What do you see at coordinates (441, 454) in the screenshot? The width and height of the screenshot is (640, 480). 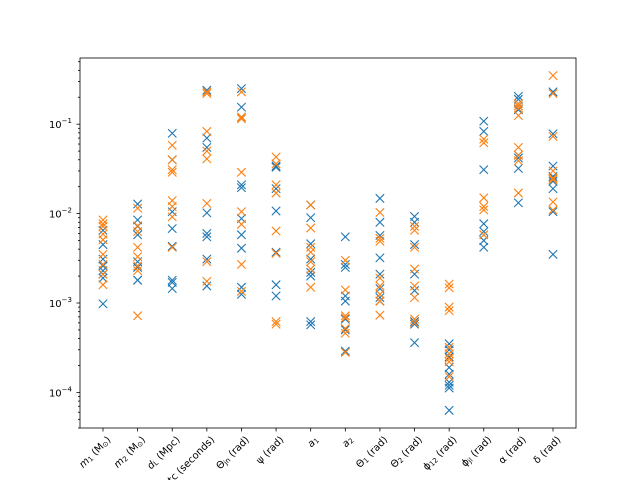 I see `x-tick-label: ϕ12 (rad)` at bounding box center [441, 454].